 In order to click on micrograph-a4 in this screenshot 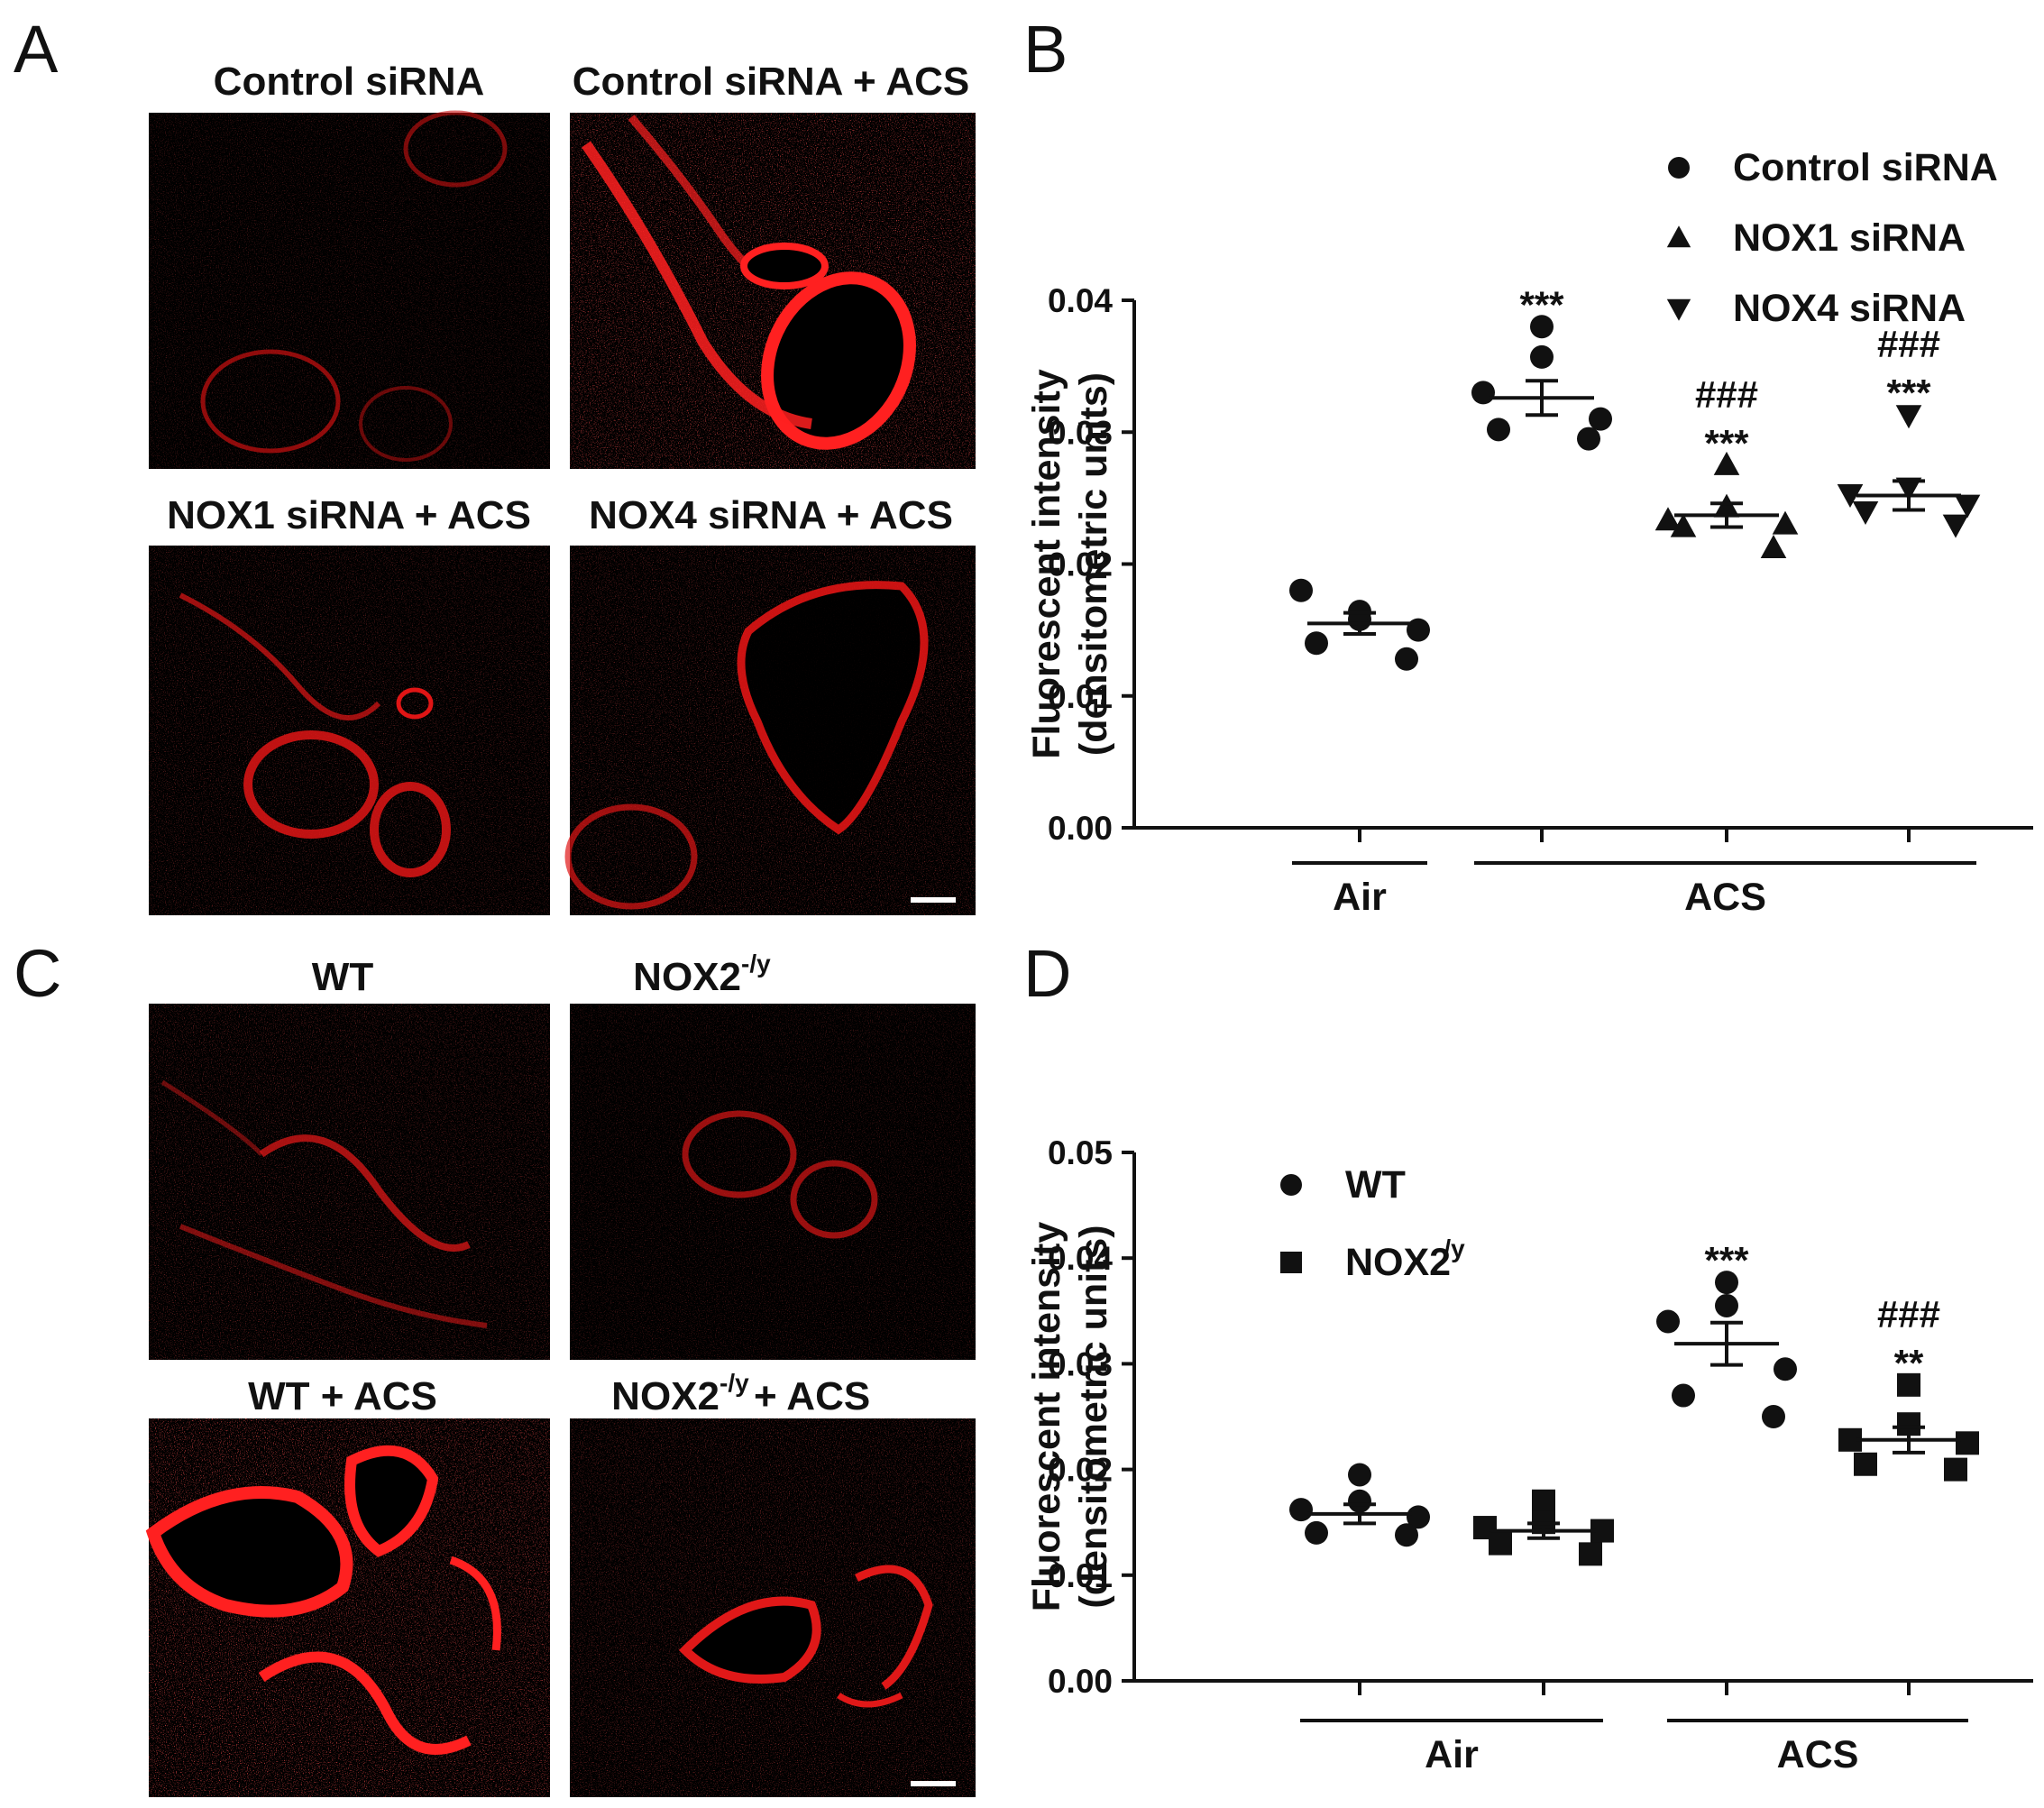, I will do `click(770, 730)`.